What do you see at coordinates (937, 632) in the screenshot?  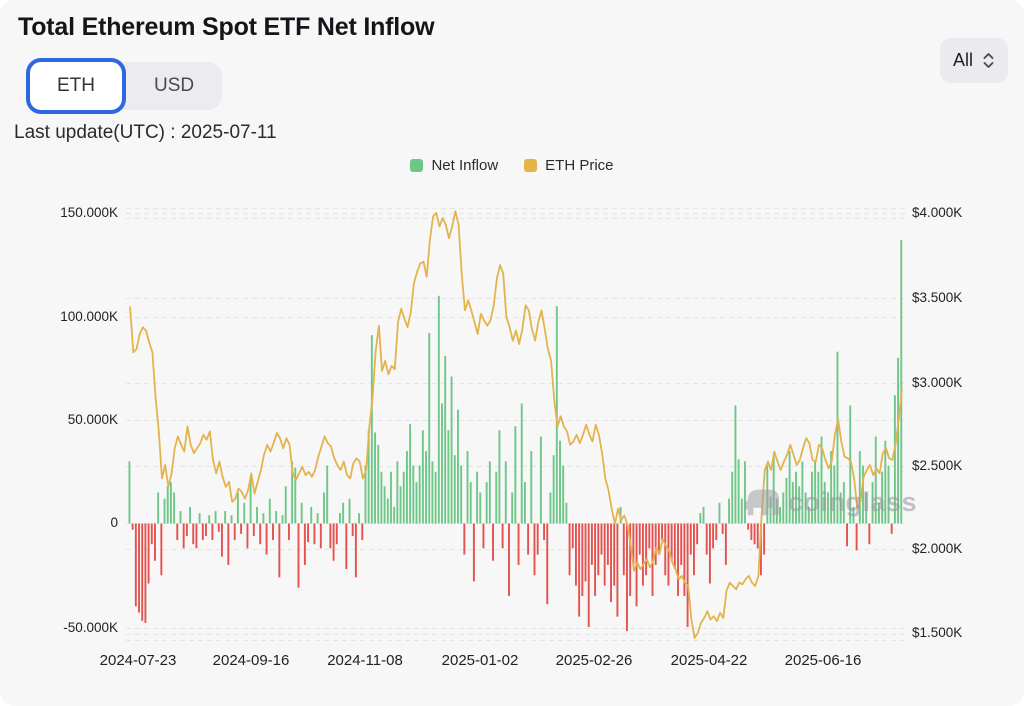 I see `y-axis-tick-right: $1.500K` at bounding box center [937, 632].